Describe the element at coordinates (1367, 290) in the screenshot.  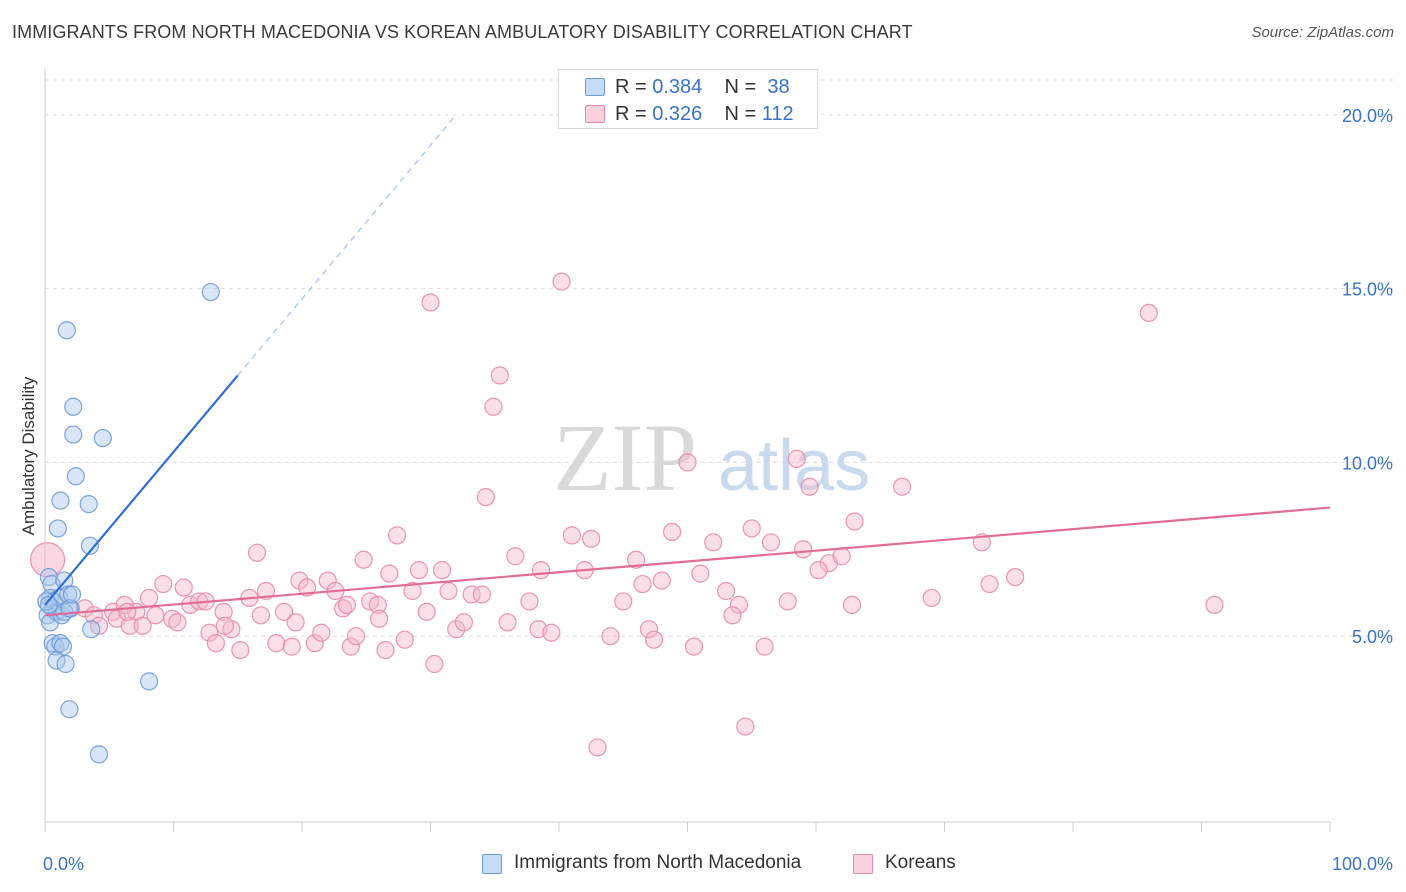
I see `y-tick-label-2: 15.0%` at that location.